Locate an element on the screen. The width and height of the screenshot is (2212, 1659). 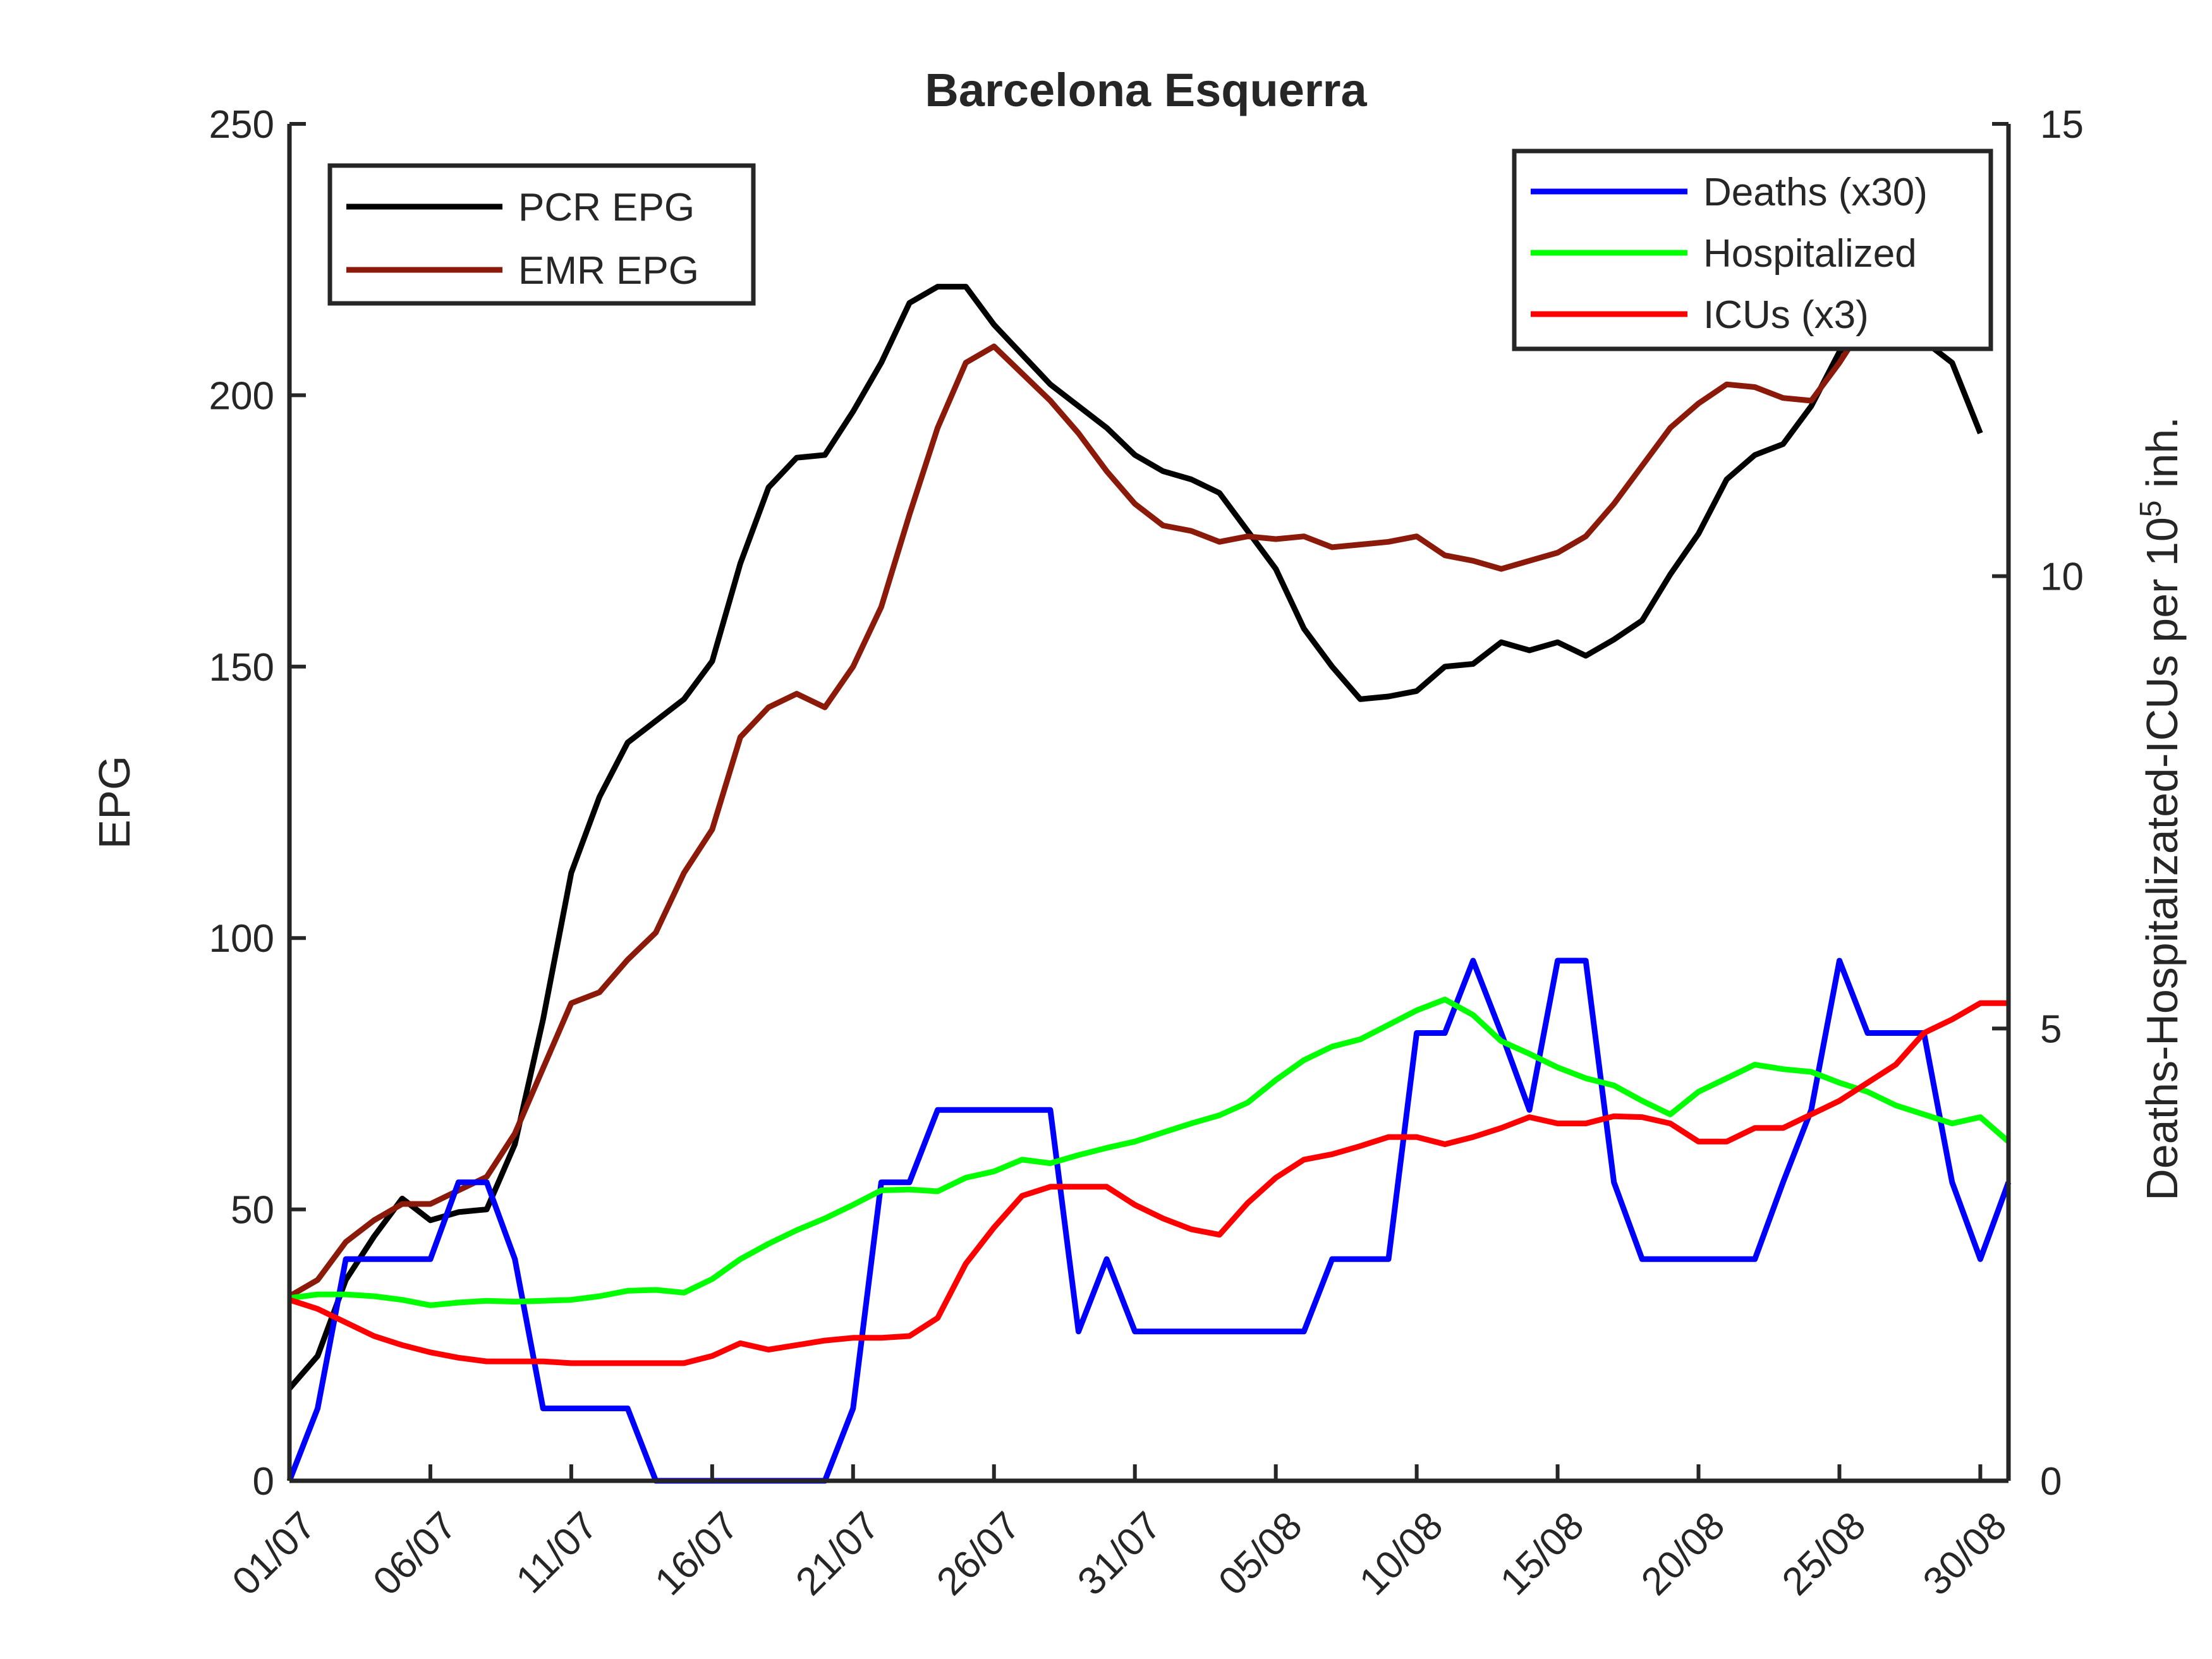
legend-box-left is located at coordinates (541, 234).